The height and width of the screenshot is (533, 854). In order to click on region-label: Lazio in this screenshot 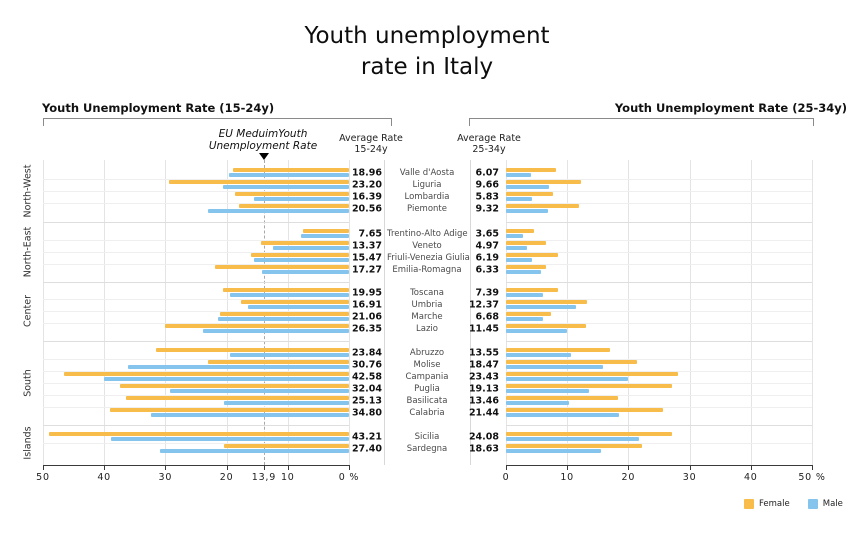, I will do `click(427, 329)`.